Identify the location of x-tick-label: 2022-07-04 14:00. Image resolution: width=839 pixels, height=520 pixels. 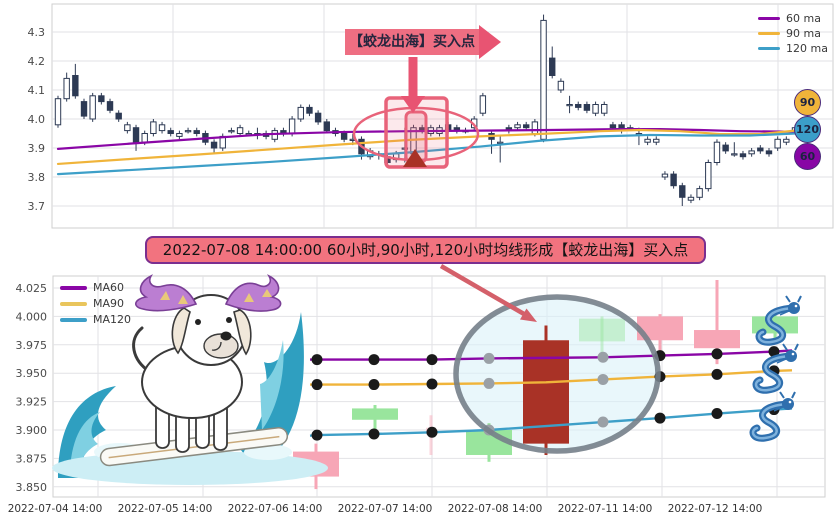
(55, 509).